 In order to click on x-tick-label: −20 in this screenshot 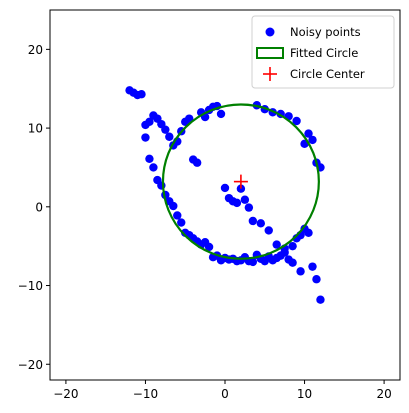, I will do `click(65, 394)`.